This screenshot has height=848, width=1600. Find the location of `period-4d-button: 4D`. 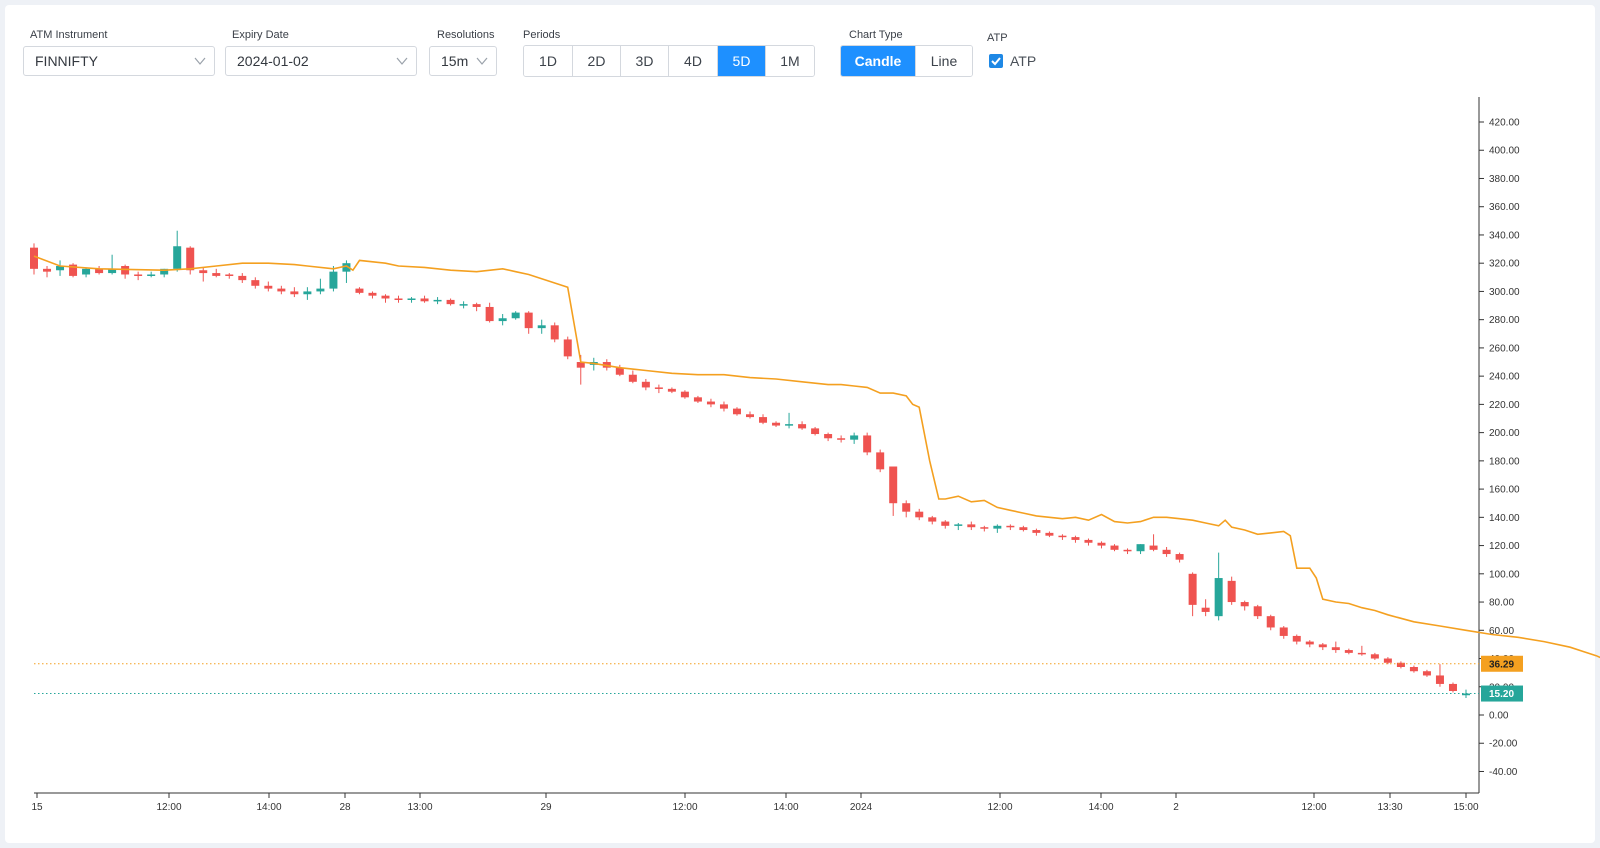

period-4d-button: 4D is located at coordinates (693, 61).